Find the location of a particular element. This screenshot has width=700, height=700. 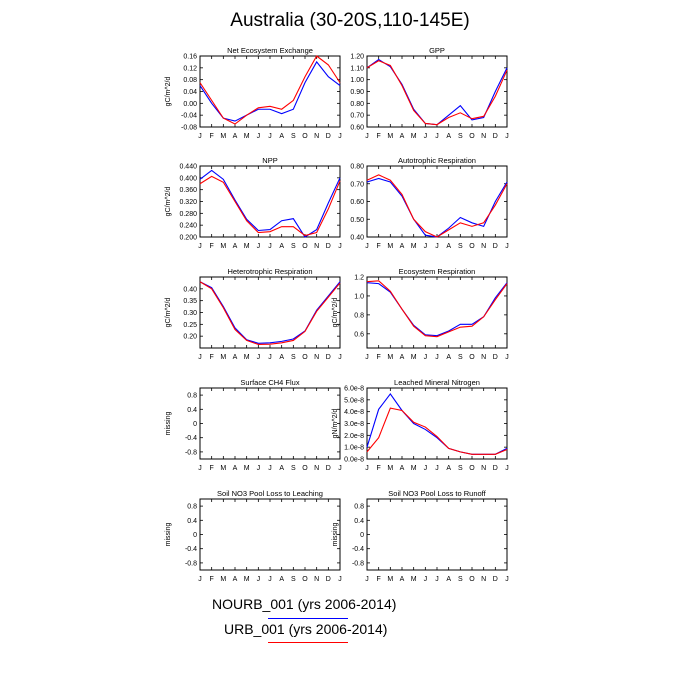

chart-title: Heterotrophic Respiration is located at coordinates (269, 271).